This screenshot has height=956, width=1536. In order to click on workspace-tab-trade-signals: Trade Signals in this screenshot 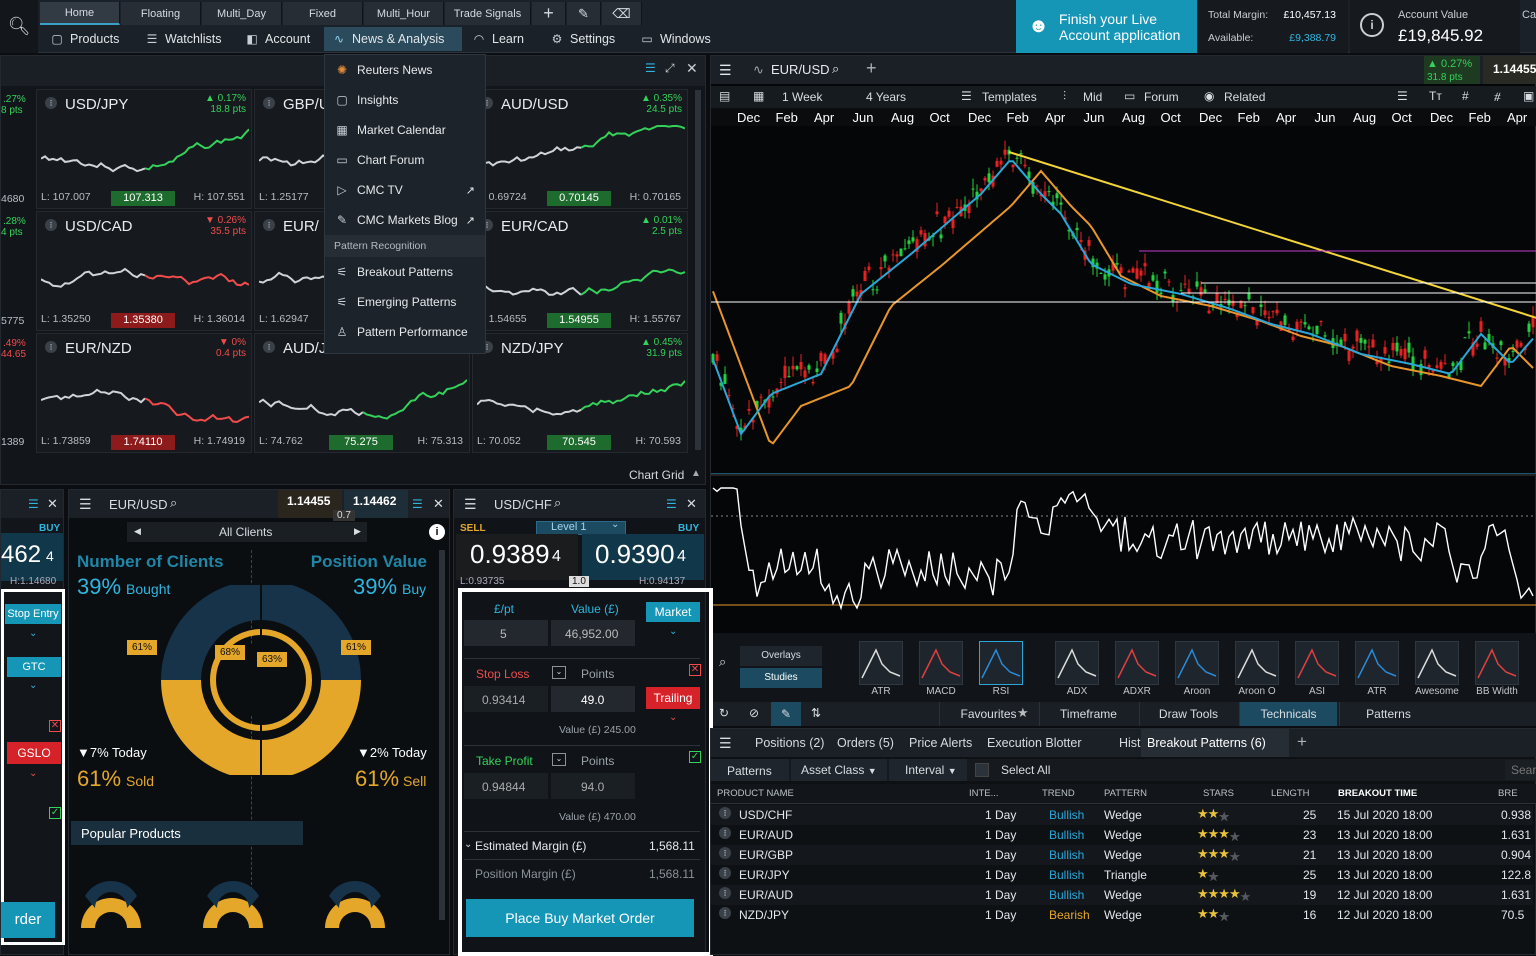, I will do `click(488, 13)`.